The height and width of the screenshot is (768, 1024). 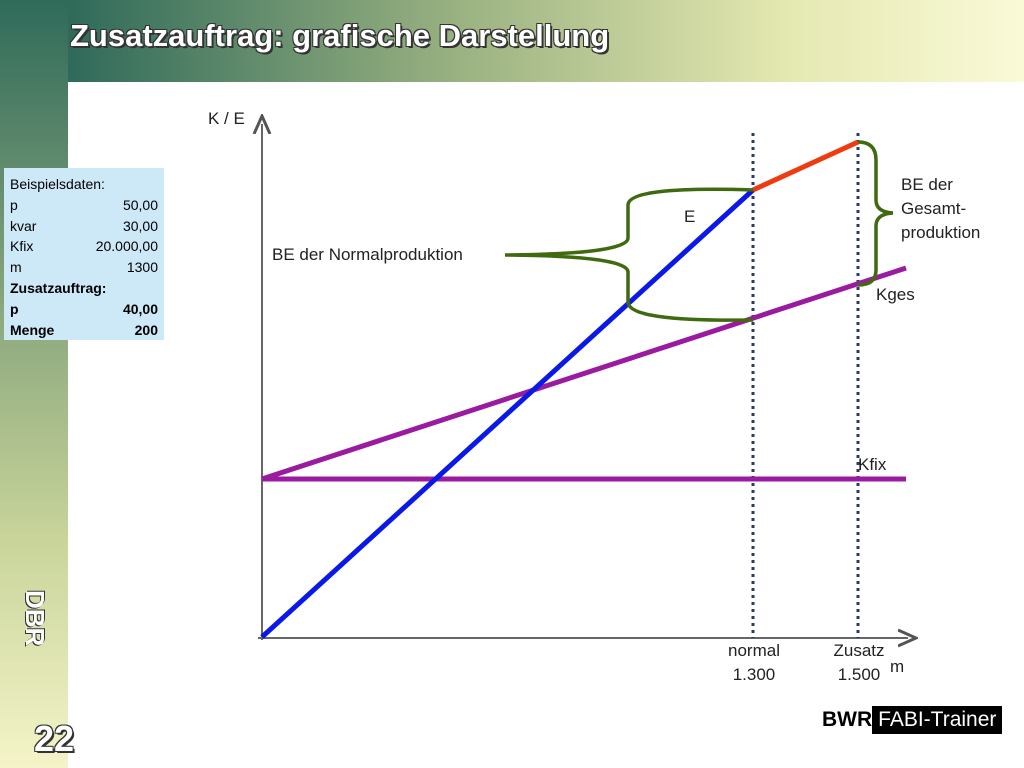 I want to click on x-axis-label: m, so click(x=897, y=666).